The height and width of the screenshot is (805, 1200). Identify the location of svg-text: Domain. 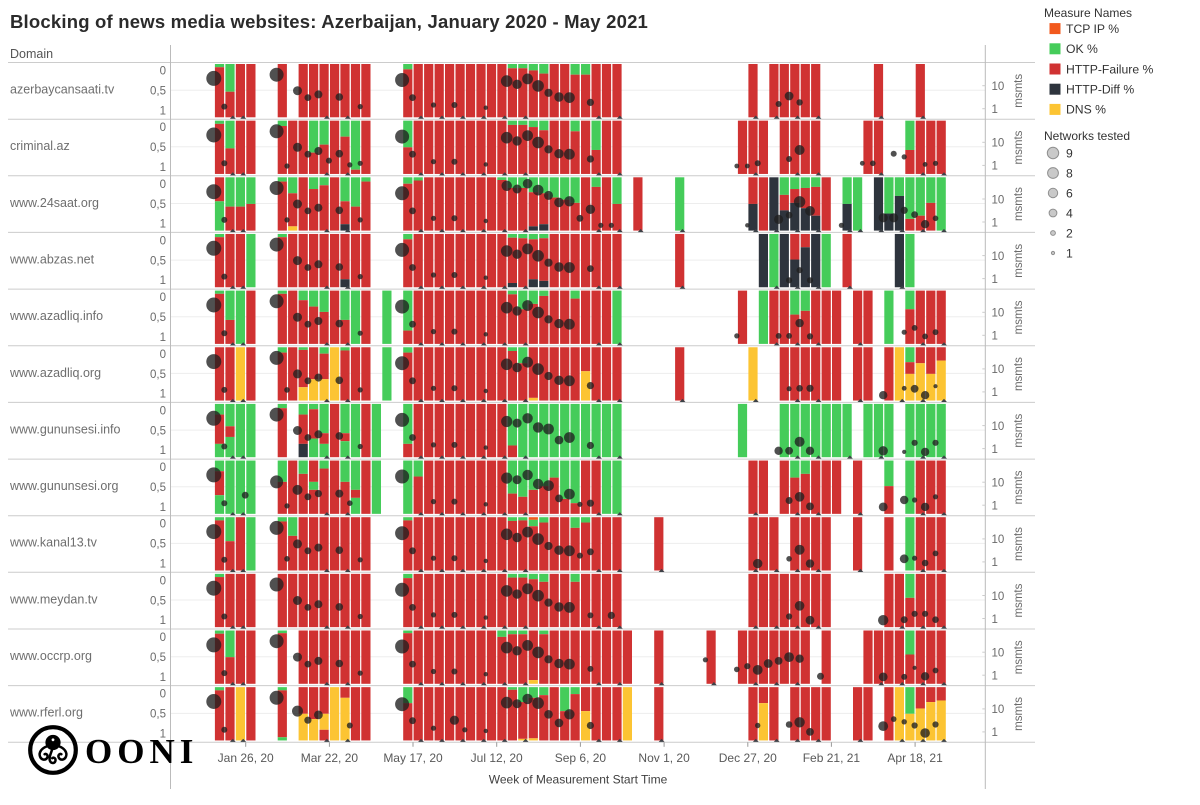
(31, 54).